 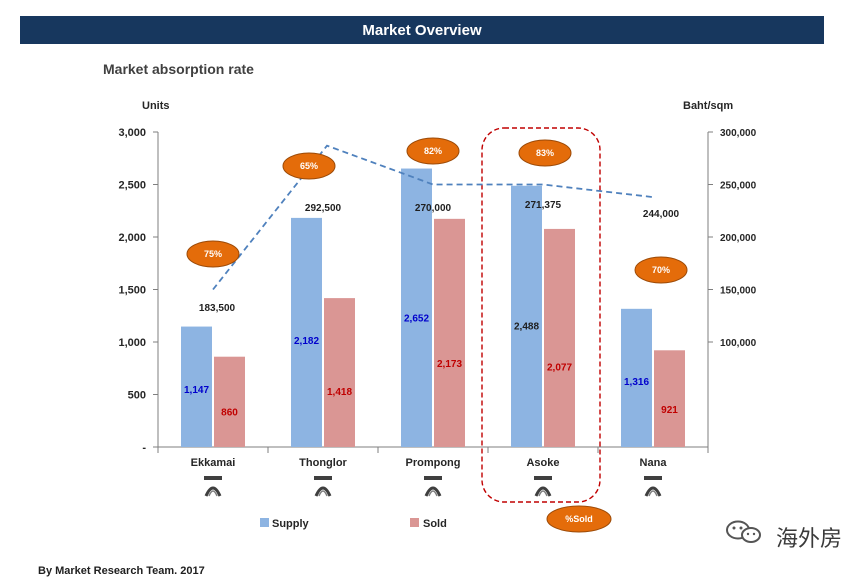 What do you see at coordinates (132, 343) in the screenshot?
I see `y-tick-label: 1,000` at bounding box center [132, 343].